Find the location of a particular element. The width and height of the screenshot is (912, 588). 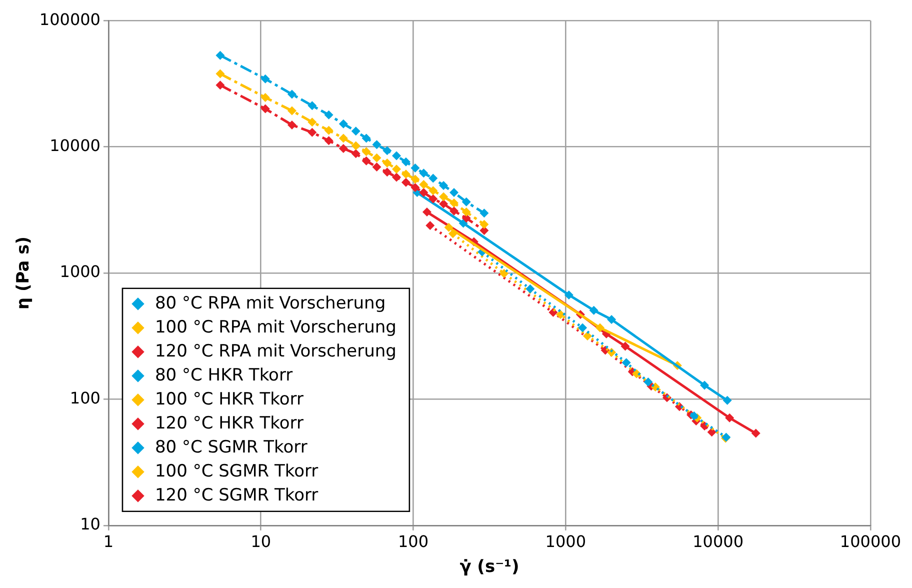

x-tick-label: 1000 is located at coordinates (565, 542).